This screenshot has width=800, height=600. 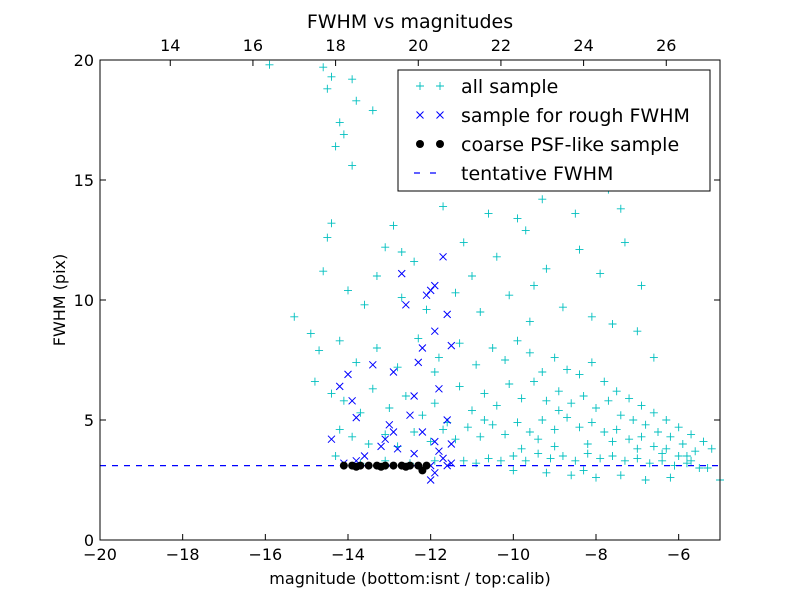 What do you see at coordinates (335, 45) in the screenshot?
I see `top-x-tick-label: 18` at bounding box center [335, 45].